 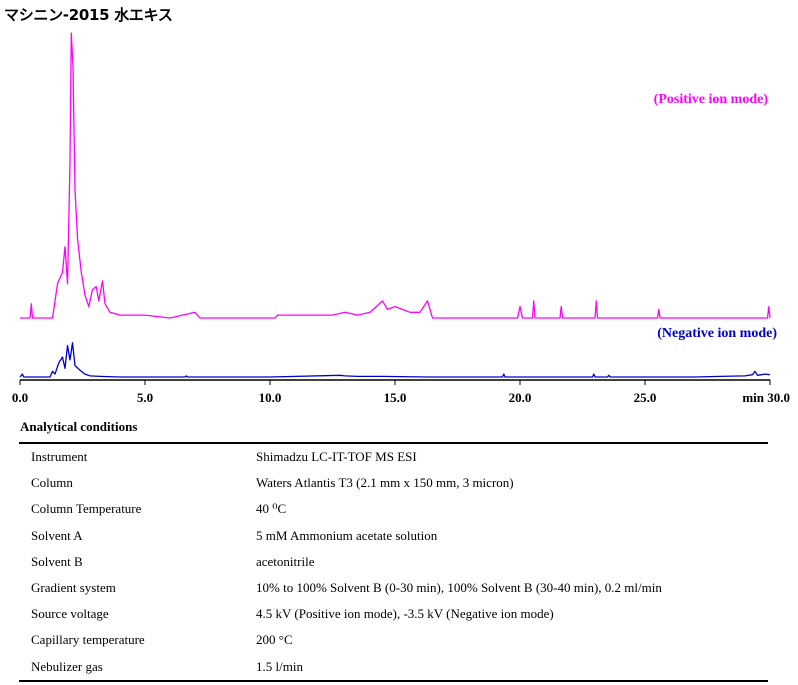 I want to click on x-tick-label: 25.0, so click(x=645, y=397).